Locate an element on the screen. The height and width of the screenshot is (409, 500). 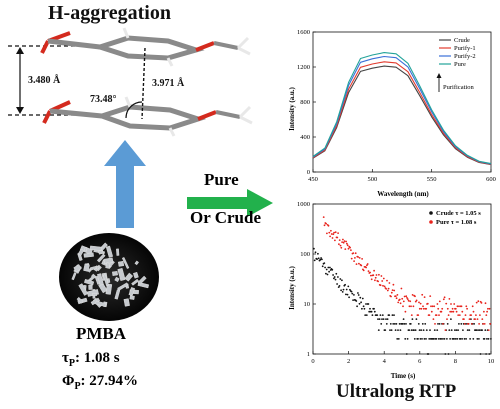
decay-xtick-label: 6 is located at coordinates (420, 361).